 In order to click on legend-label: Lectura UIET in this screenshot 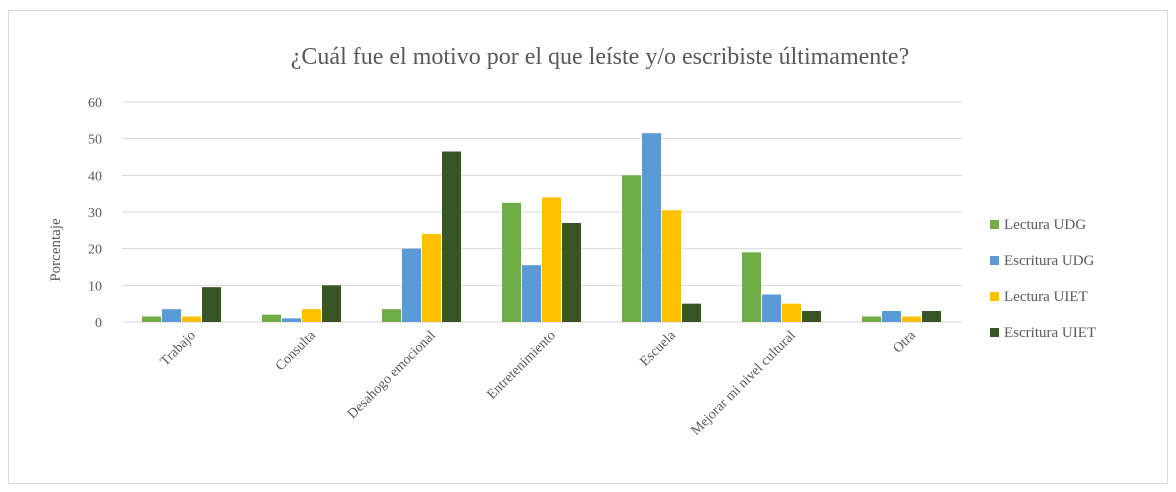, I will do `click(1046, 297)`.